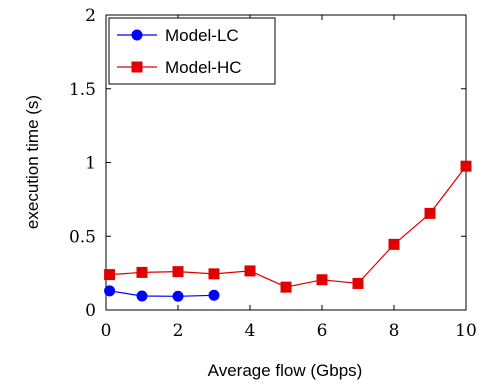 This screenshot has width=484, height=385. I want to click on legend: Model-LC Model-HC, so click(192, 51).